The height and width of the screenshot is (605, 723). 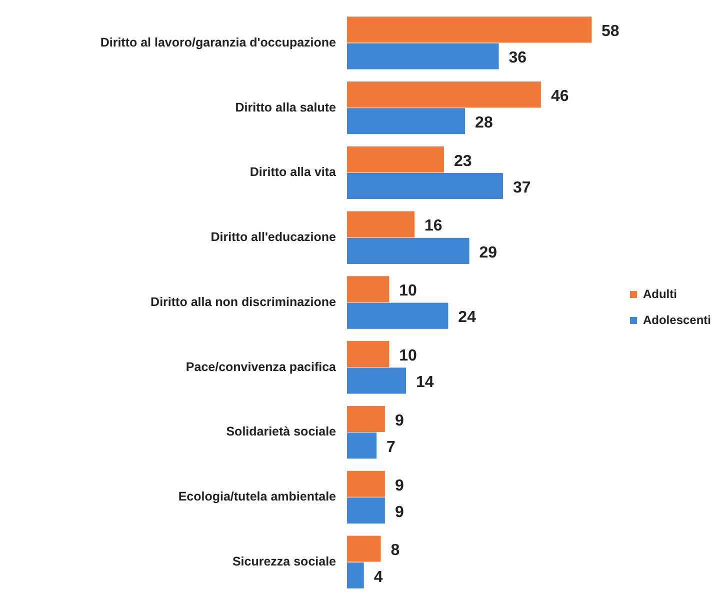 What do you see at coordinates (395, 551) in the screenshot?
I see `data-label: 8` at bounding box center [395, 551].